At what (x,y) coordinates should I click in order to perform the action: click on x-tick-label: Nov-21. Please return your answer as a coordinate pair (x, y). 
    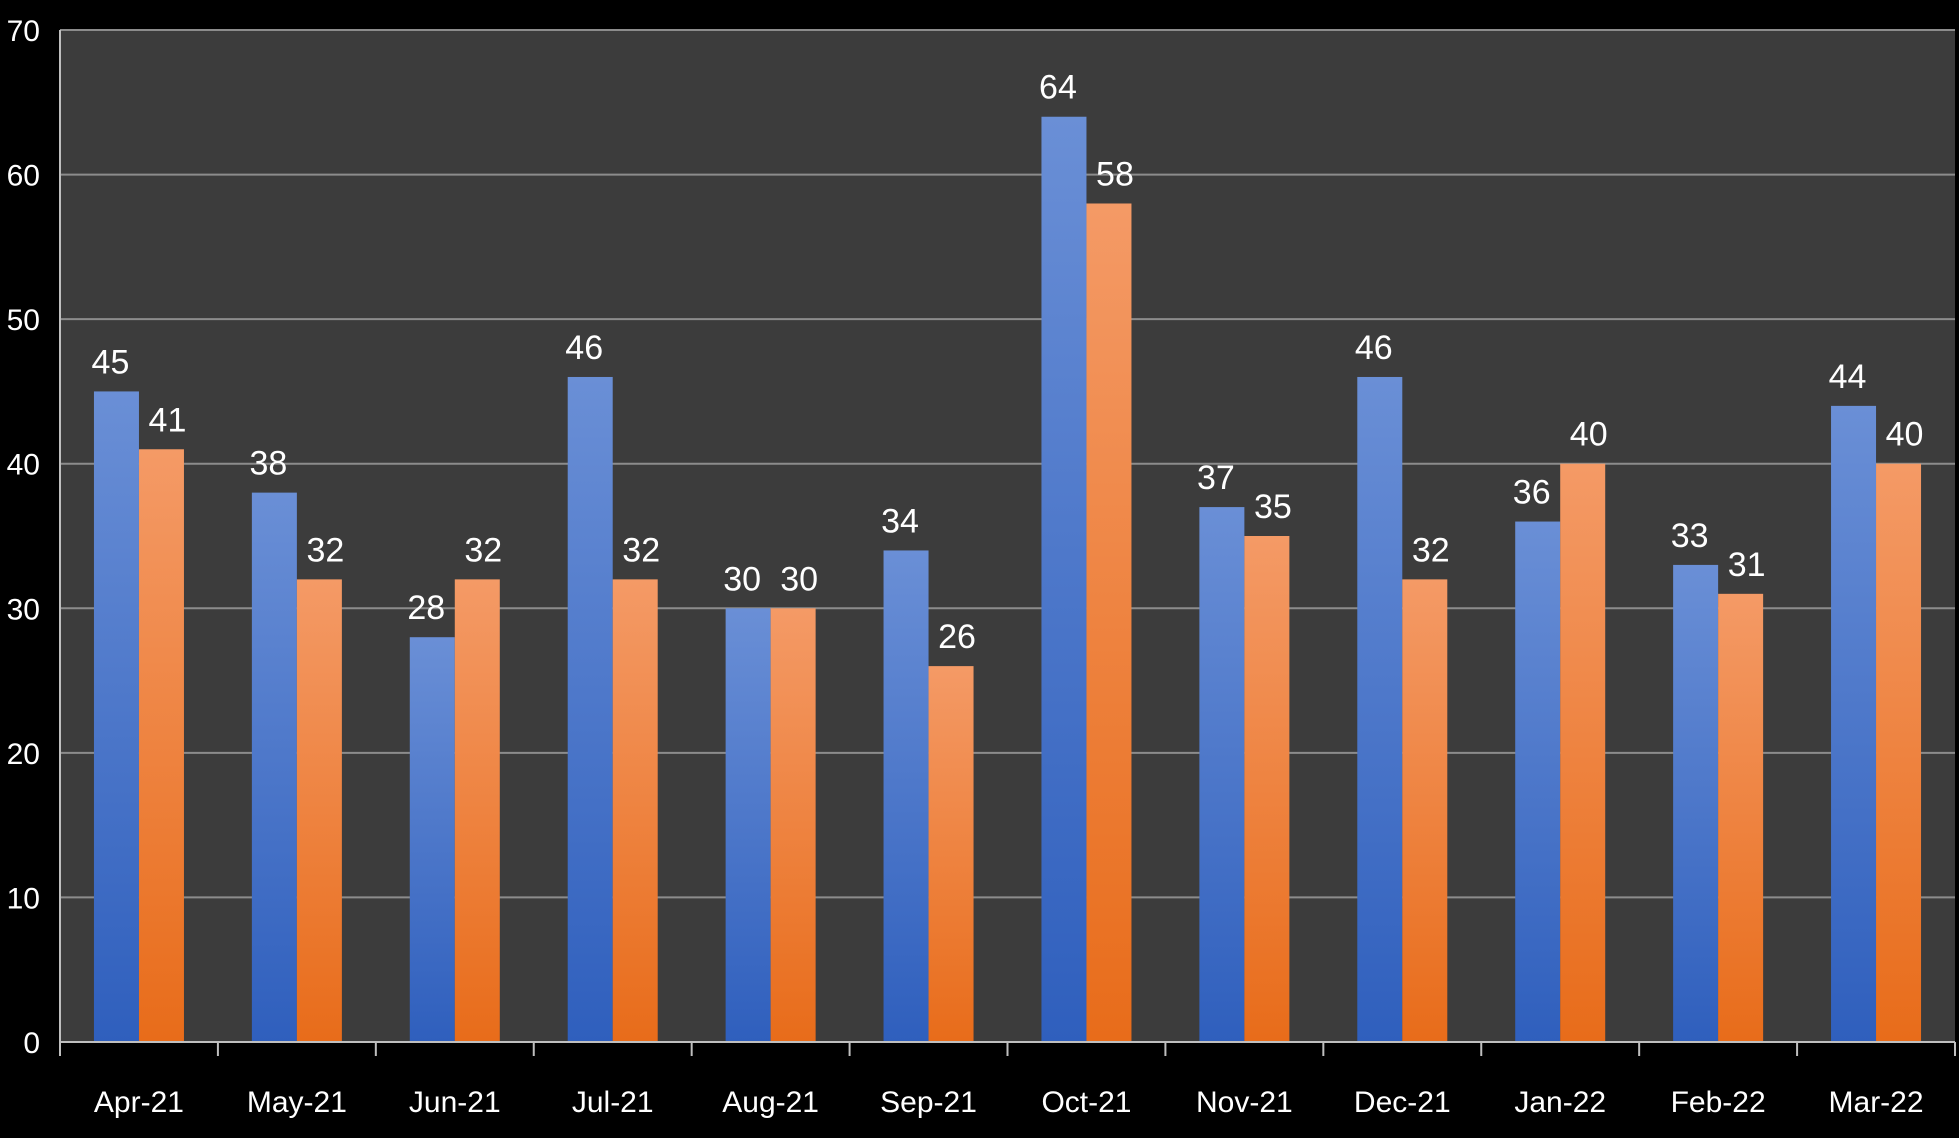
    Looking at the image, I should click on (1244, 1102).